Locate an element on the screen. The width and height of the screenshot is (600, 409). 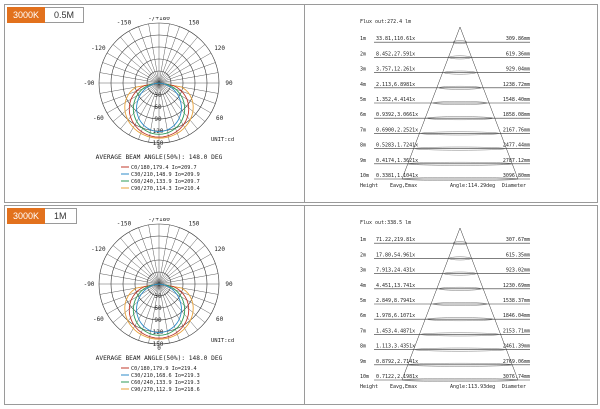
lux-value: 0.7122,2.1981x is located at coordinates (397, 377).